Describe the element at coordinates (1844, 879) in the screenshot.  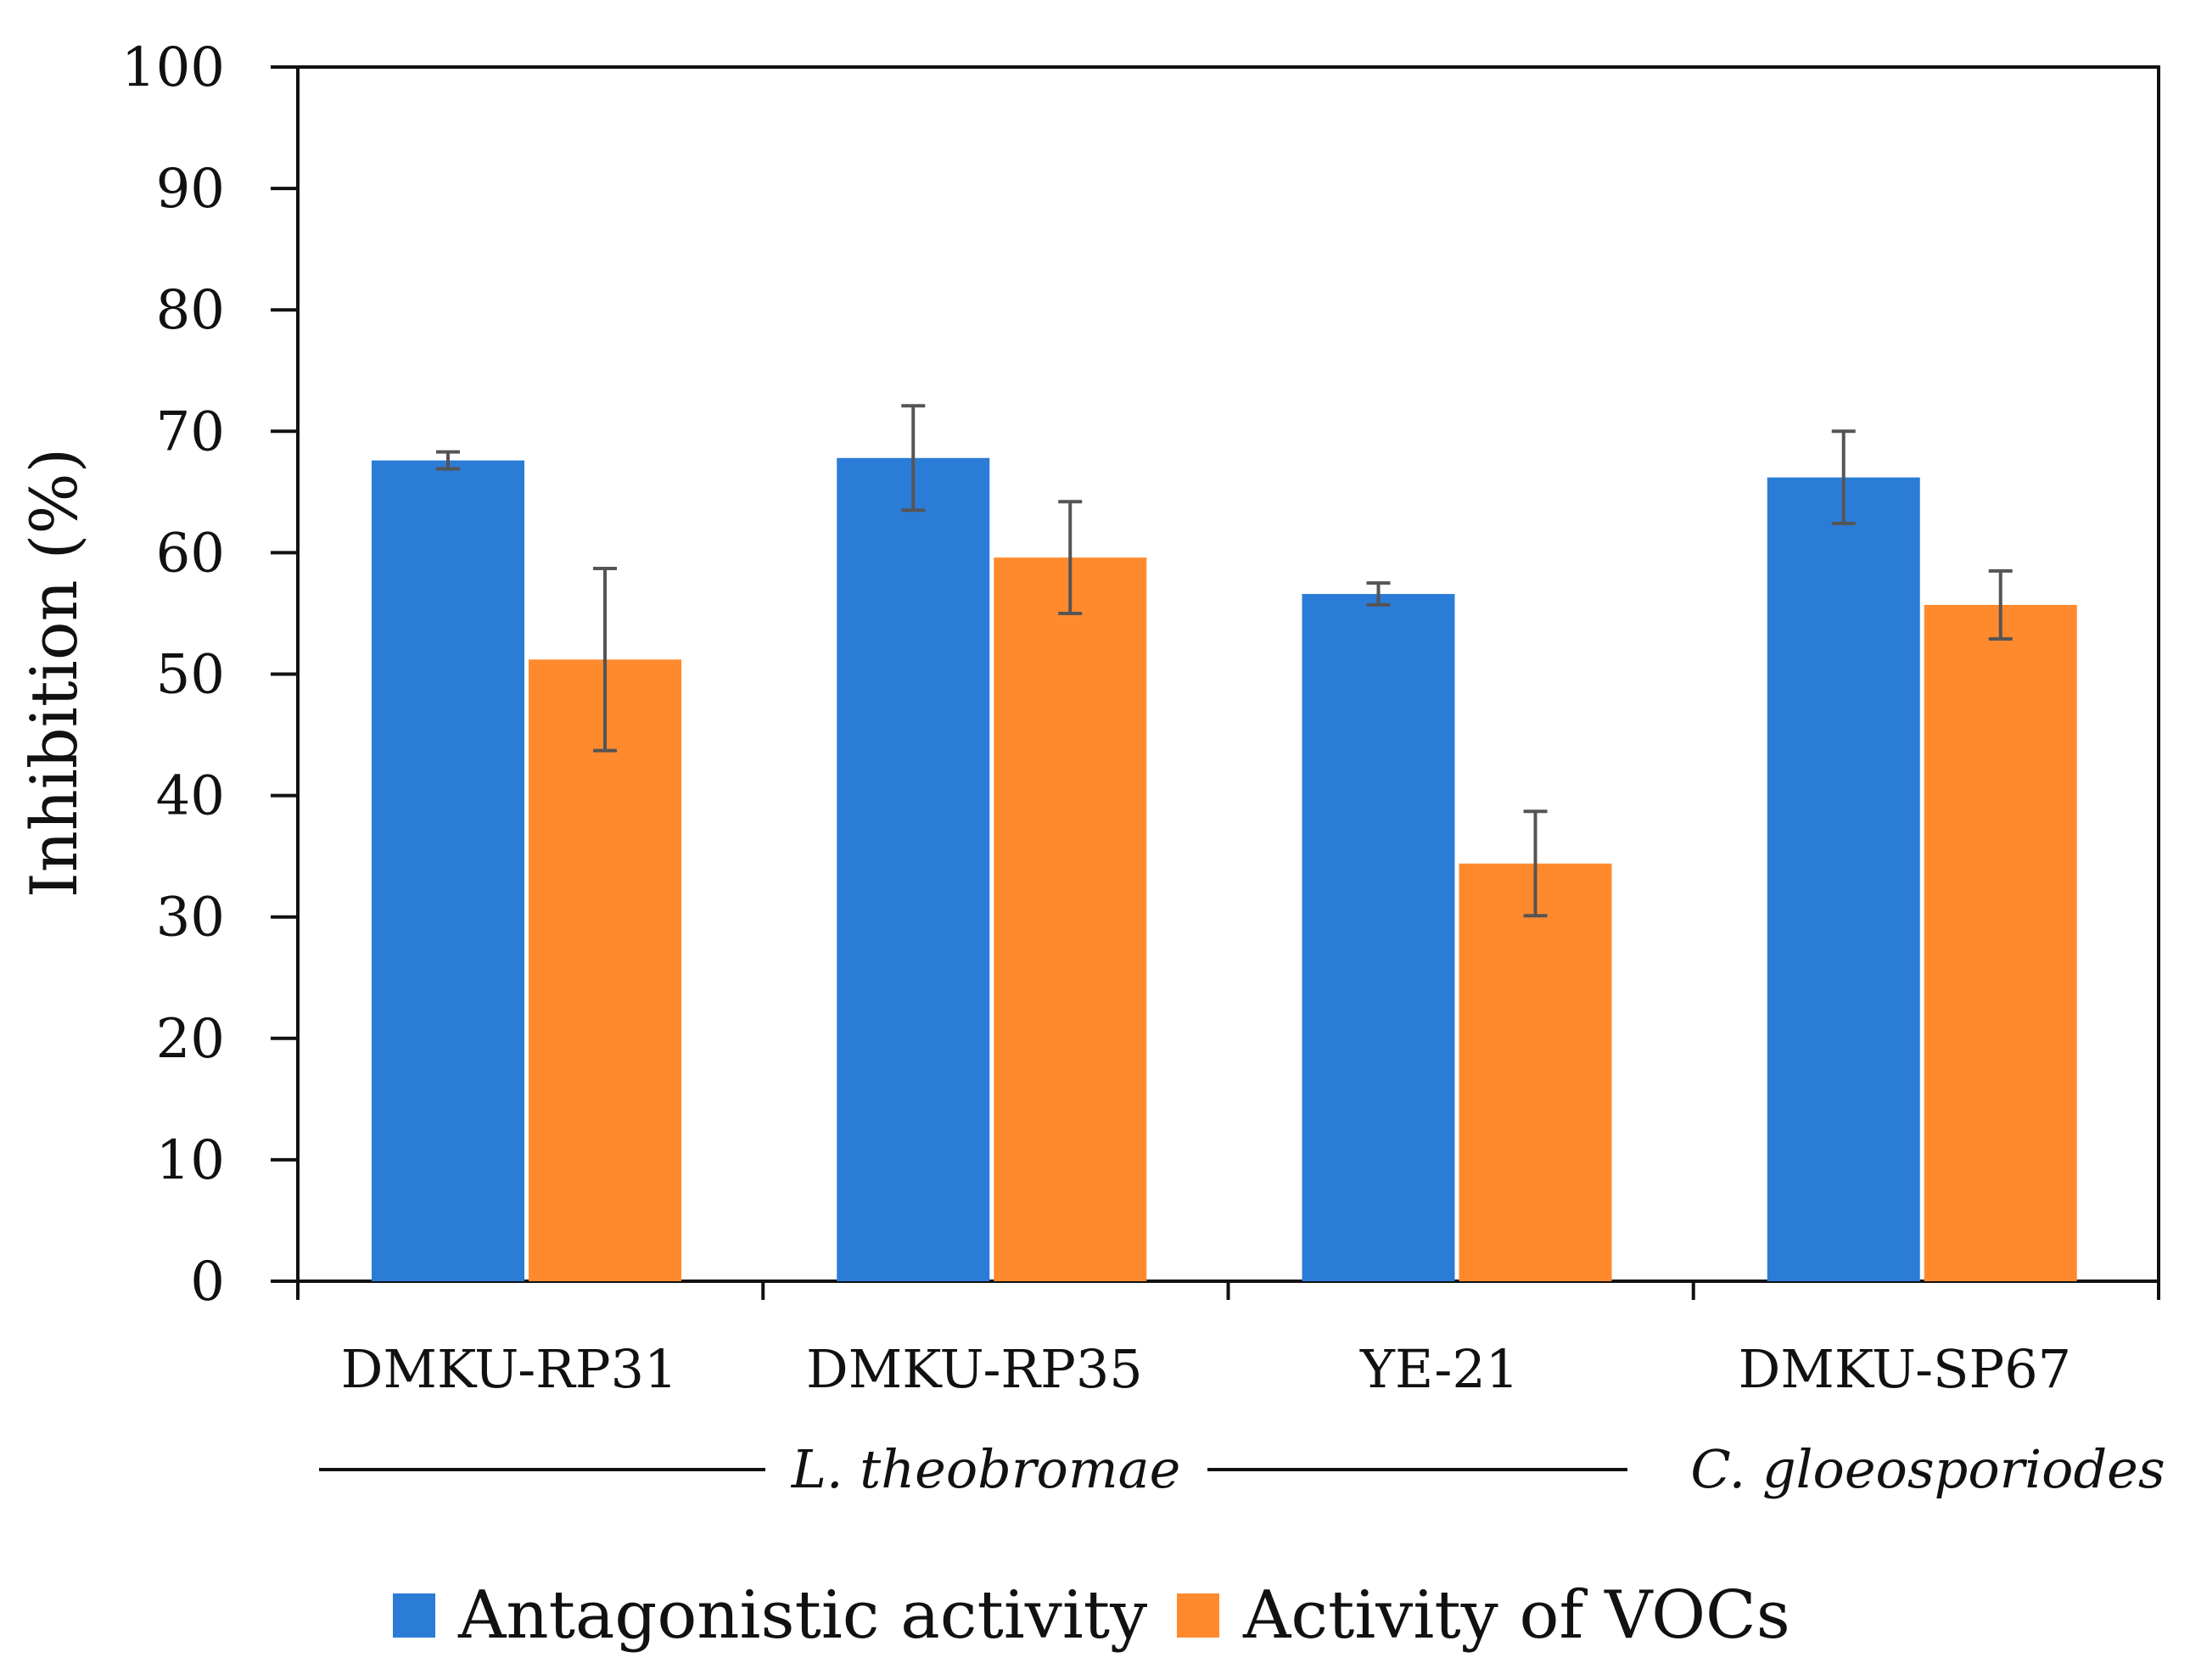
I see `bar-antagonistic-dmku-sp67` at that location.